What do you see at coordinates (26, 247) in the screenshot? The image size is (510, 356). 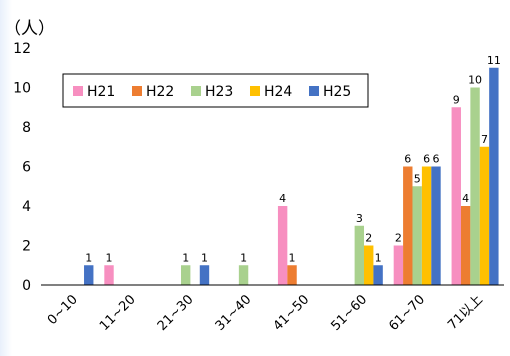 I see `y-tick-label: 2` at bounding box center [26, 247].